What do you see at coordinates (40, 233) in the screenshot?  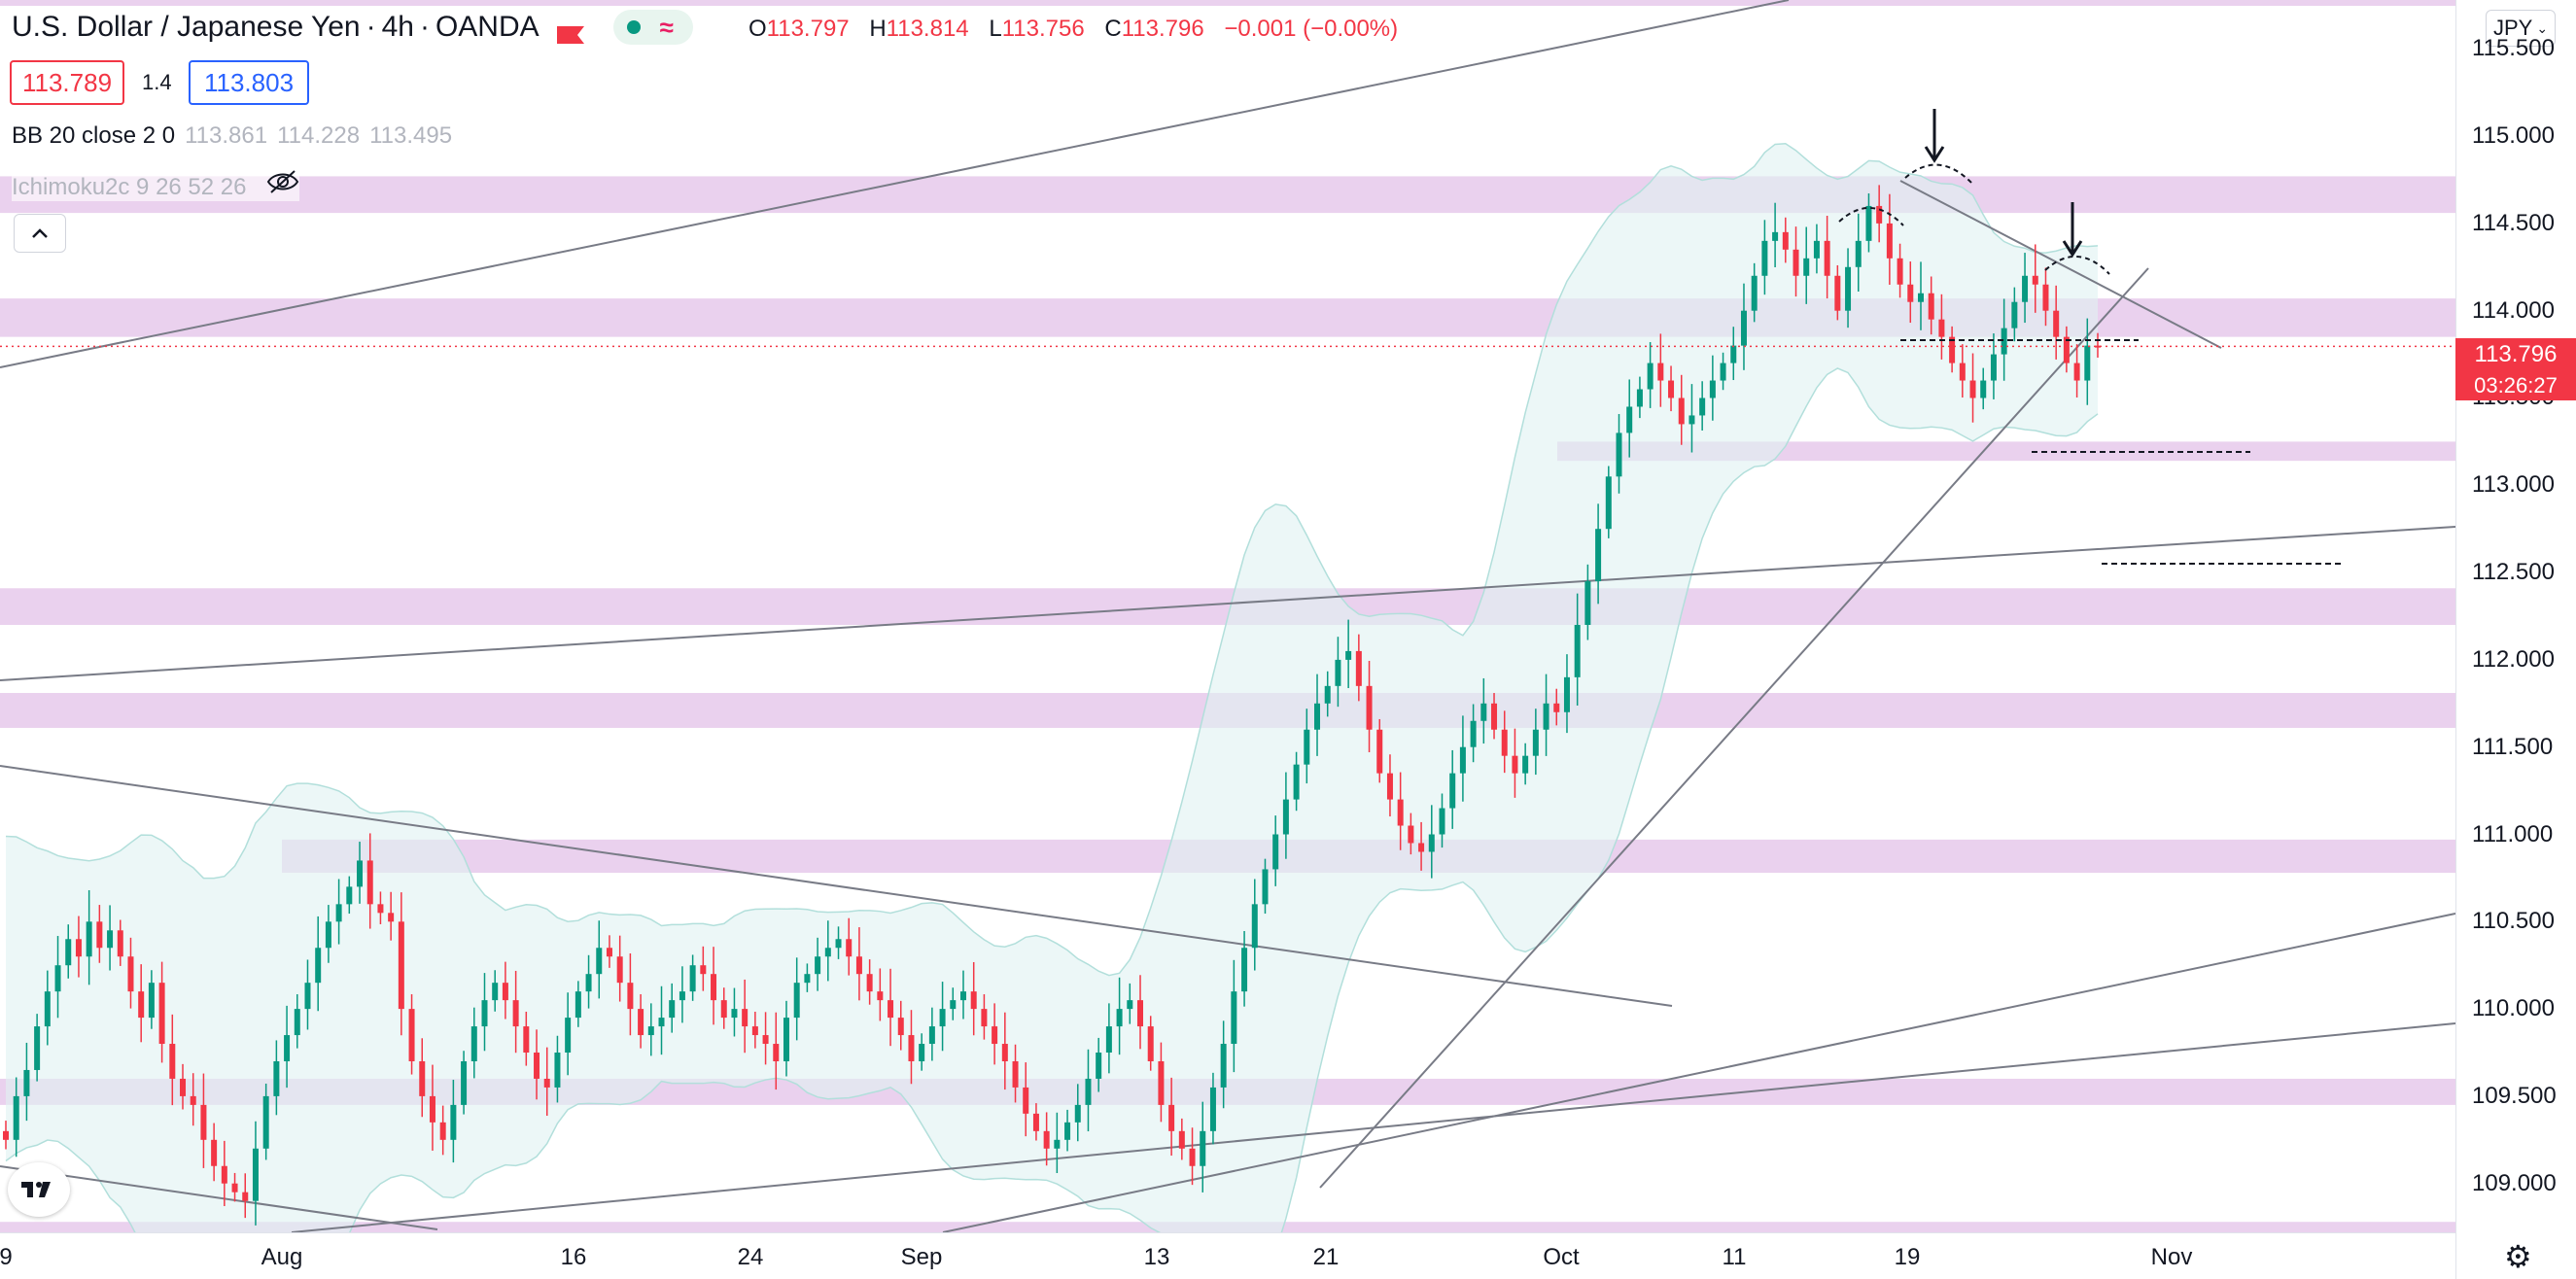 I see `collapse-legend-button` at bounding box center [40, 233].